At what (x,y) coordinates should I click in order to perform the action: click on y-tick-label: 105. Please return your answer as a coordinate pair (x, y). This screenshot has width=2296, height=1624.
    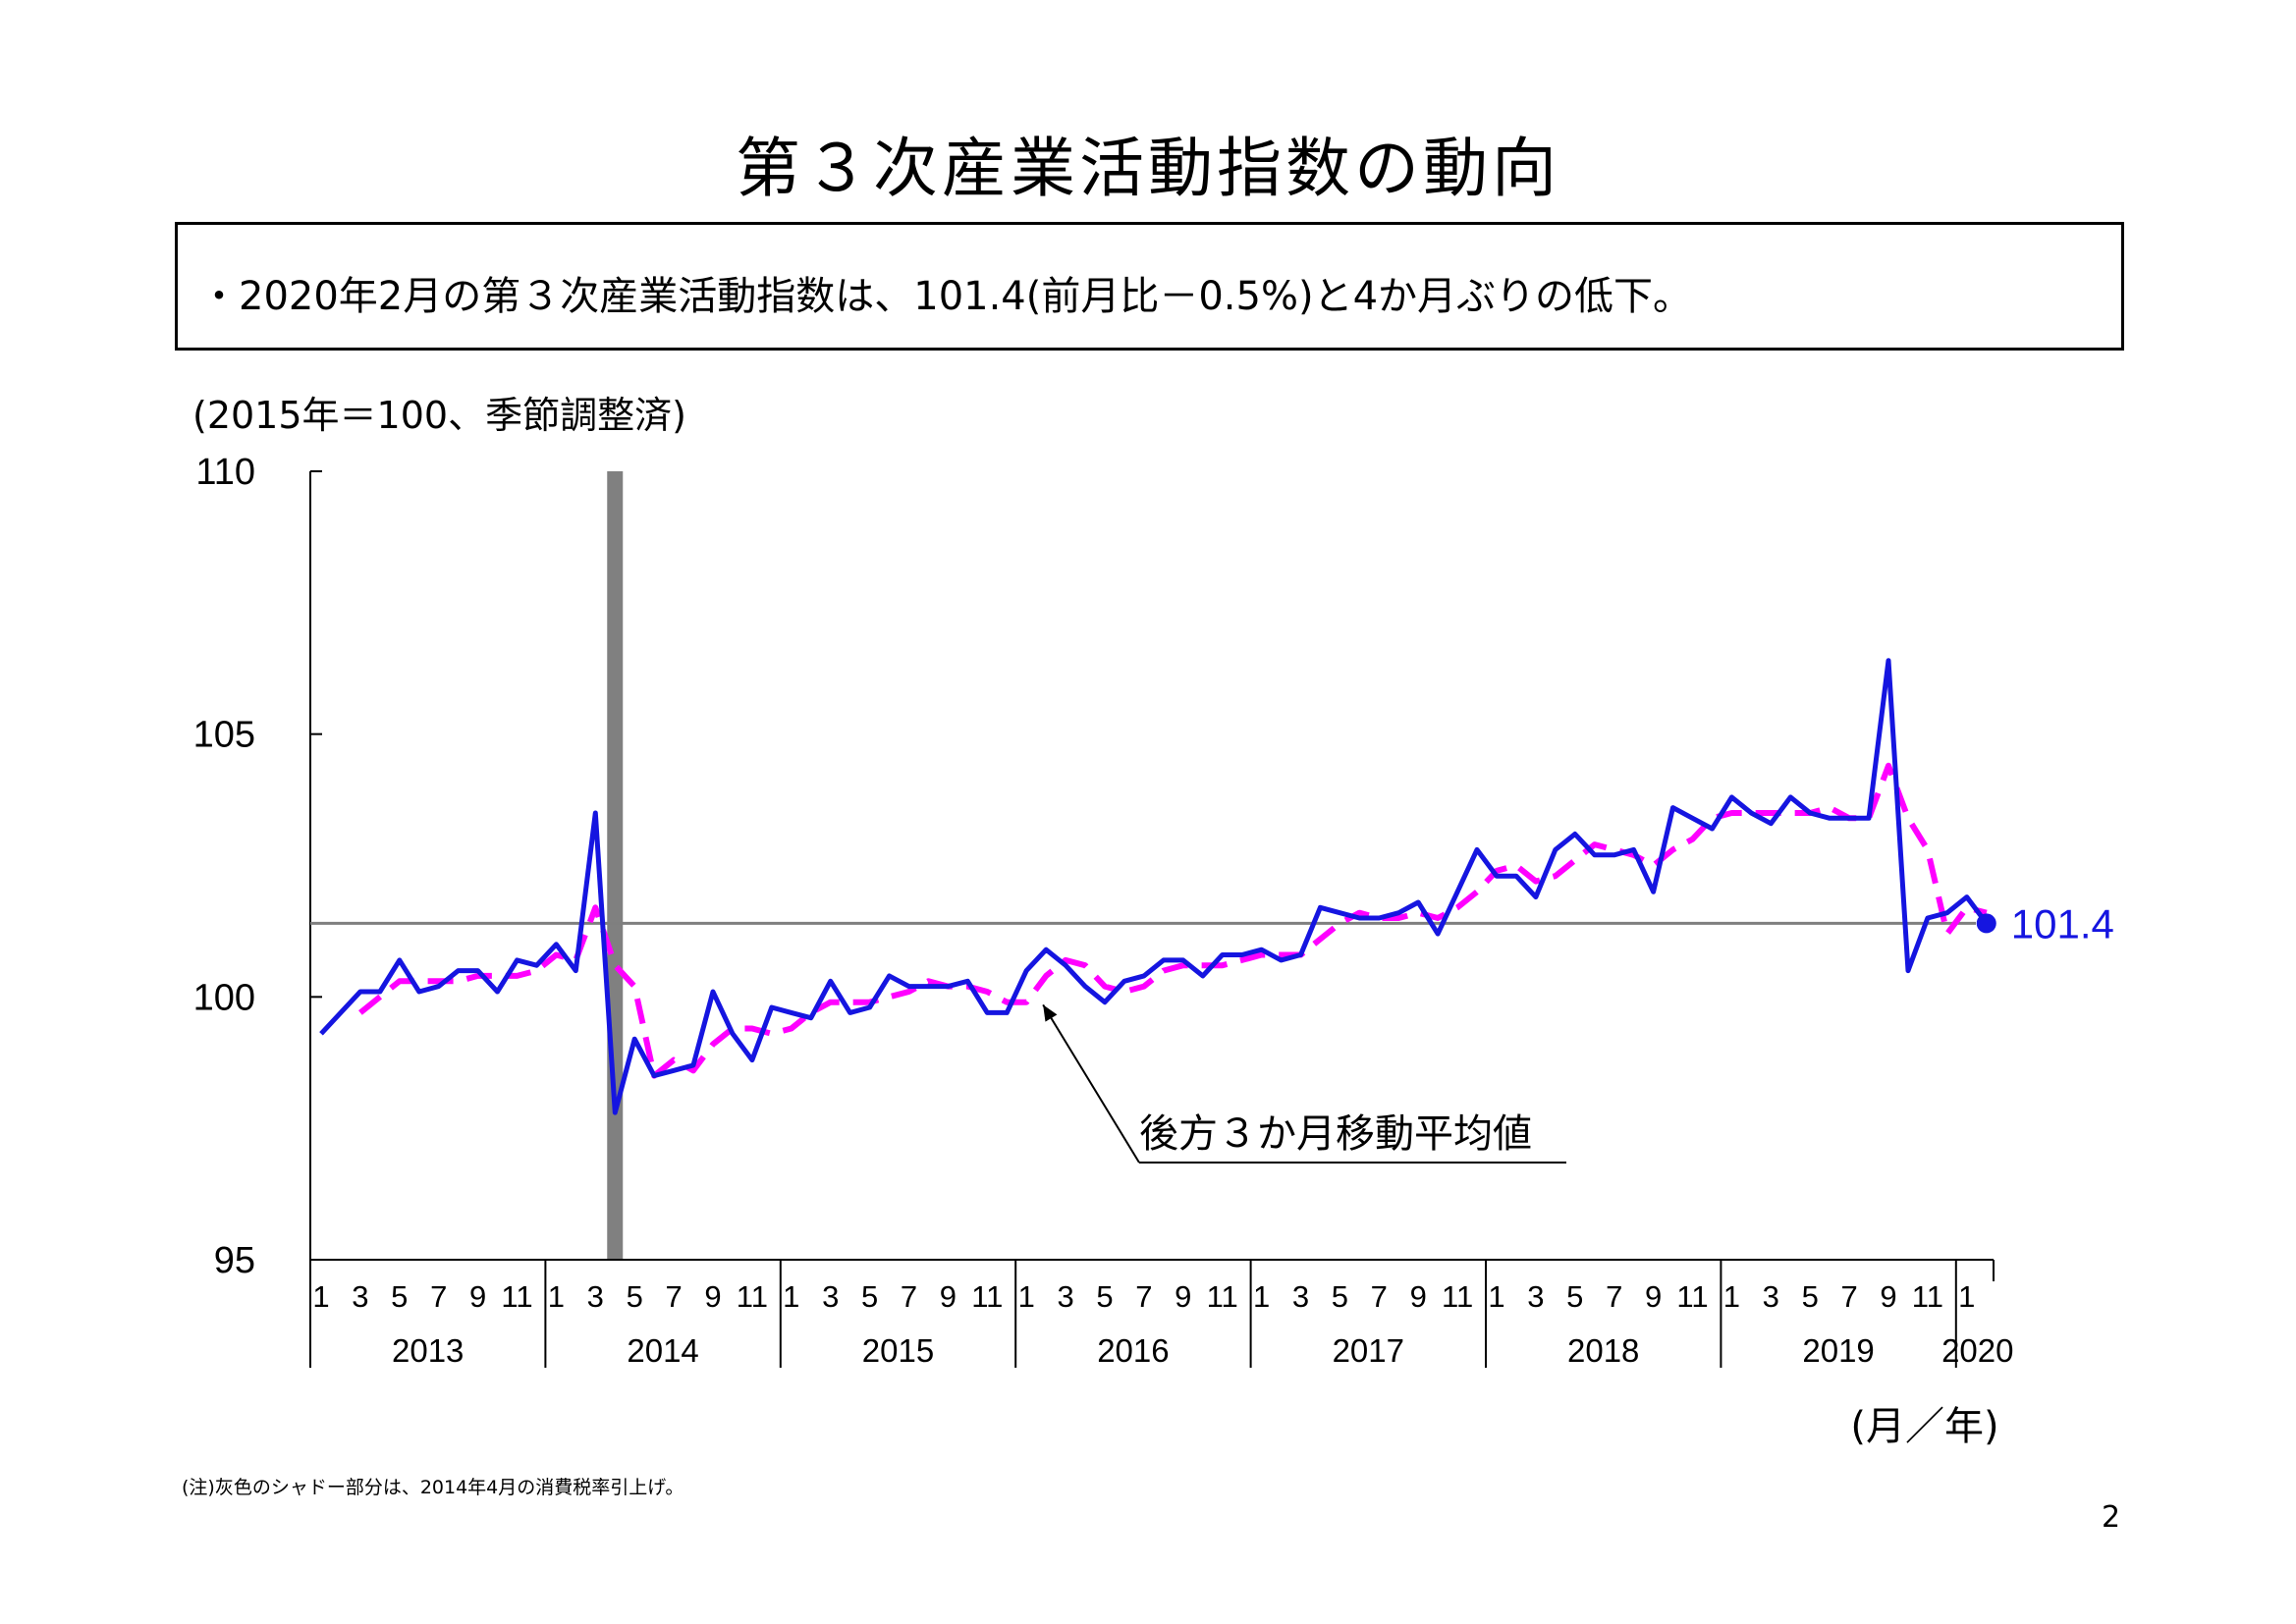
    Looking at the image, I should click on (224, 735).